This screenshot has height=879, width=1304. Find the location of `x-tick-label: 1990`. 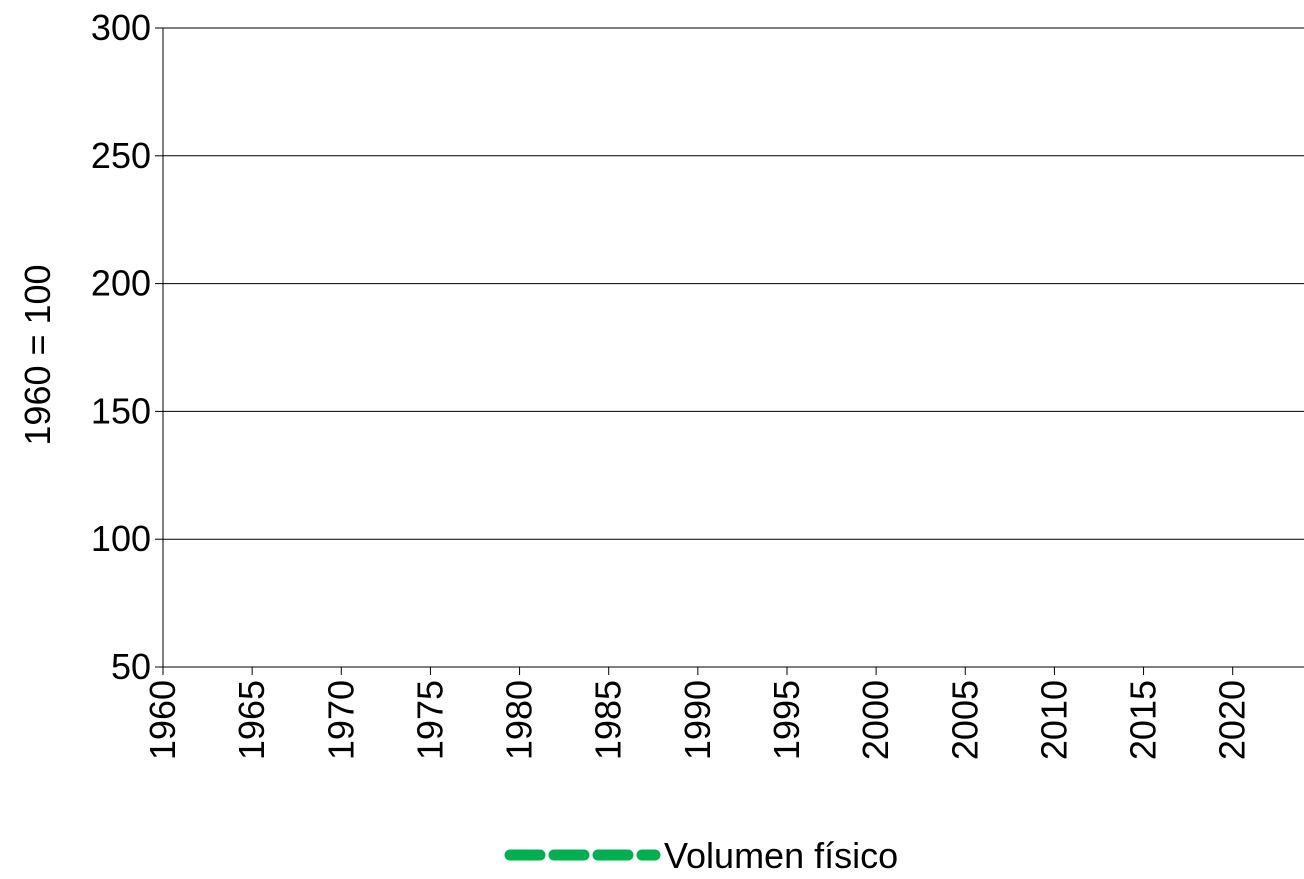

x-tick-label: 1990 is located at coordinates (697, 720).